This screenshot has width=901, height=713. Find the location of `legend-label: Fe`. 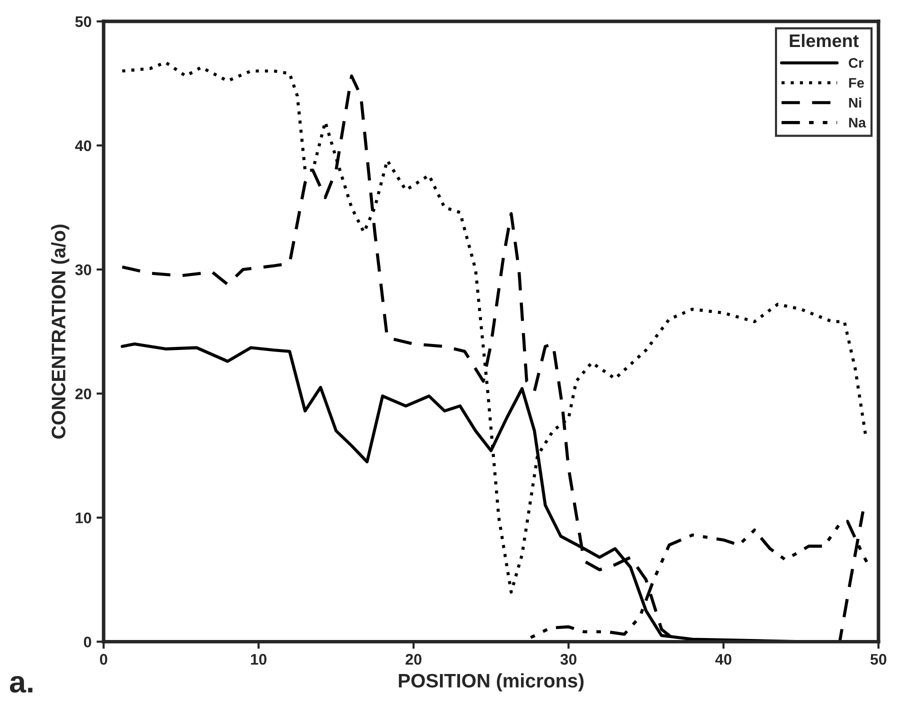

legend-label: Fe is located at coordinates (856, 83).